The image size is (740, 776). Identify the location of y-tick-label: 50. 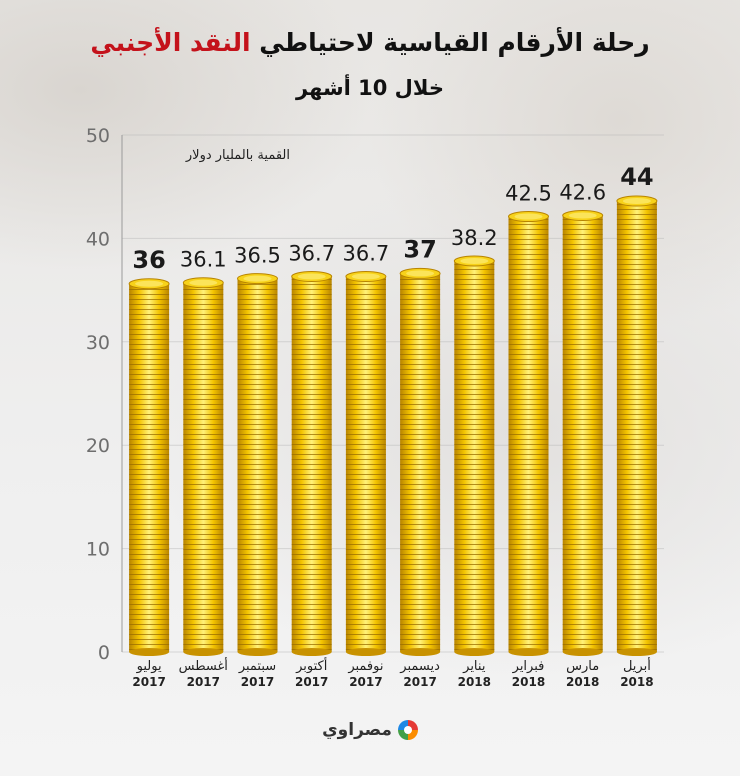
(98, 136).